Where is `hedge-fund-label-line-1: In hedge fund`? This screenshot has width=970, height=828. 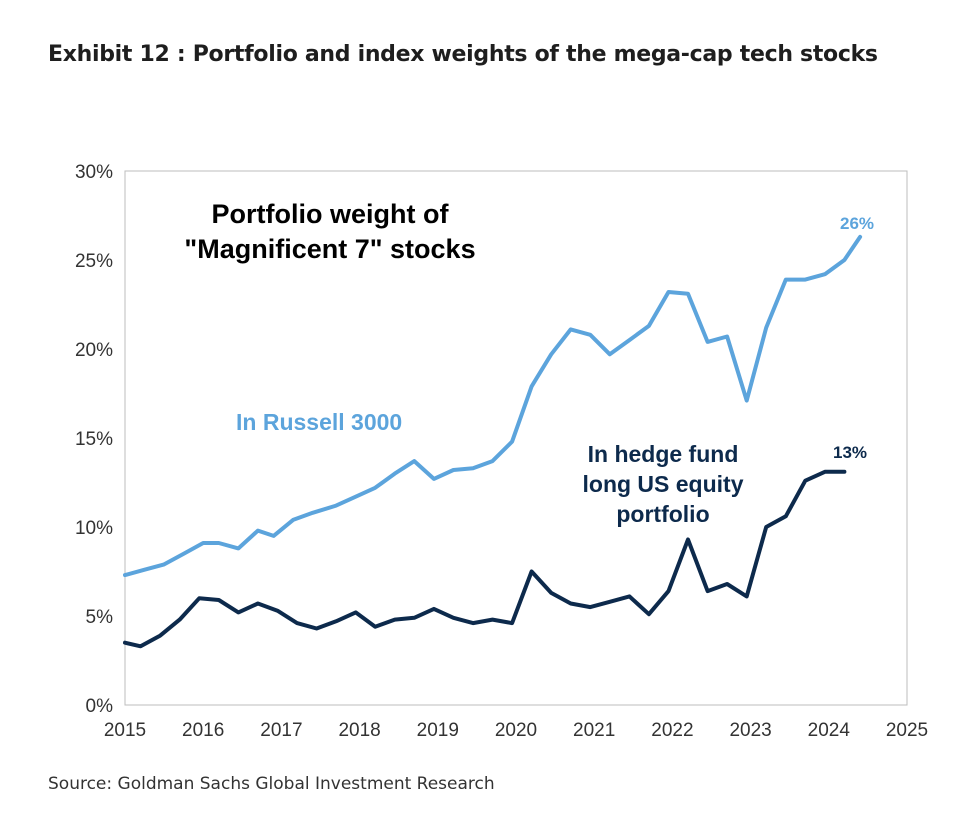 hedge-fund-label-line-1: In hedge fund is located at coordinates (663, 454).